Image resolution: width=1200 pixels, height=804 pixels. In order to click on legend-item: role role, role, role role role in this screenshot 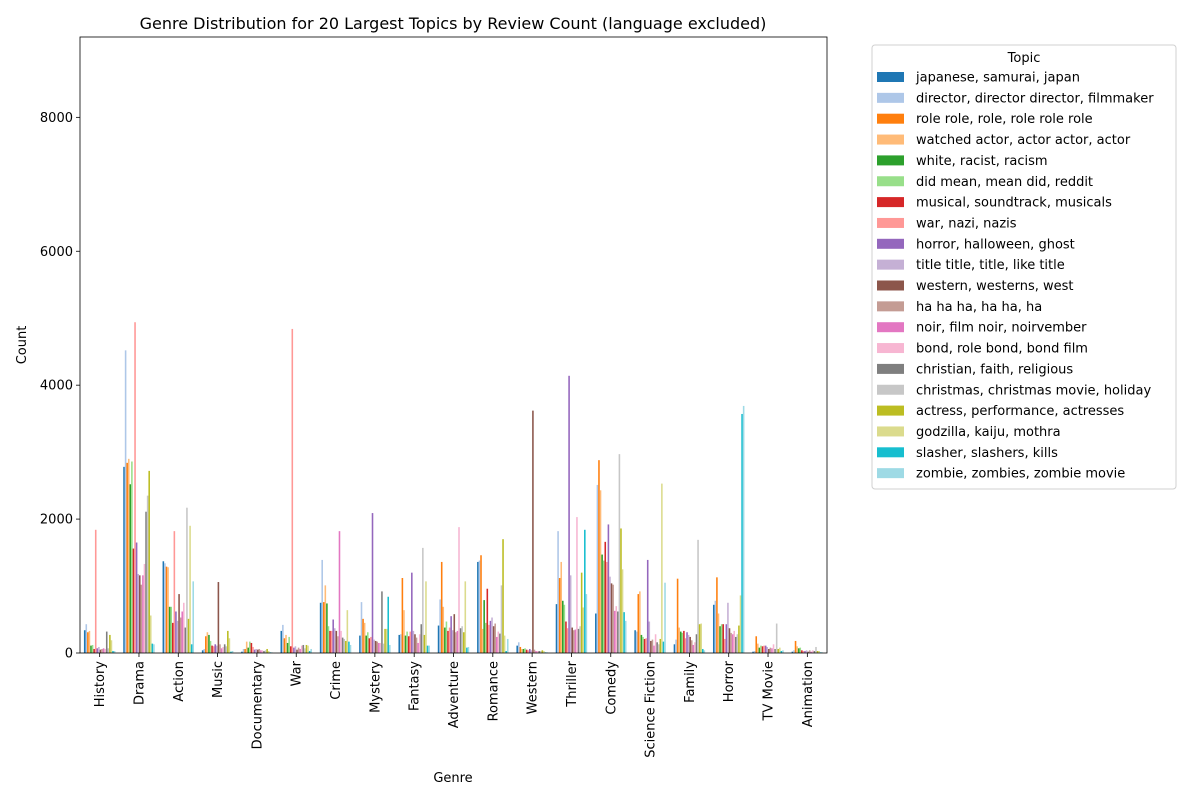, I will do `click(985, 119)`.